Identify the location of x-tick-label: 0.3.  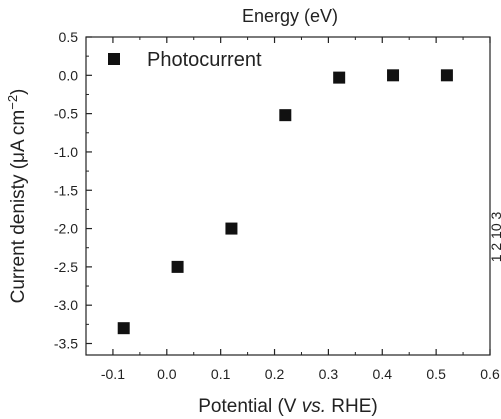
(329, 374).